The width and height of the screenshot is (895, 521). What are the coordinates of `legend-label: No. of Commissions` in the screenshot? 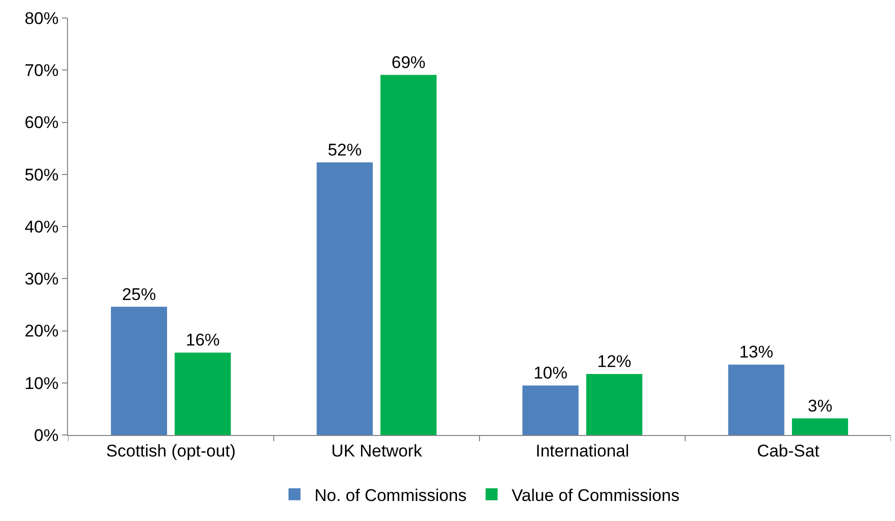 It's located at (390, 495).